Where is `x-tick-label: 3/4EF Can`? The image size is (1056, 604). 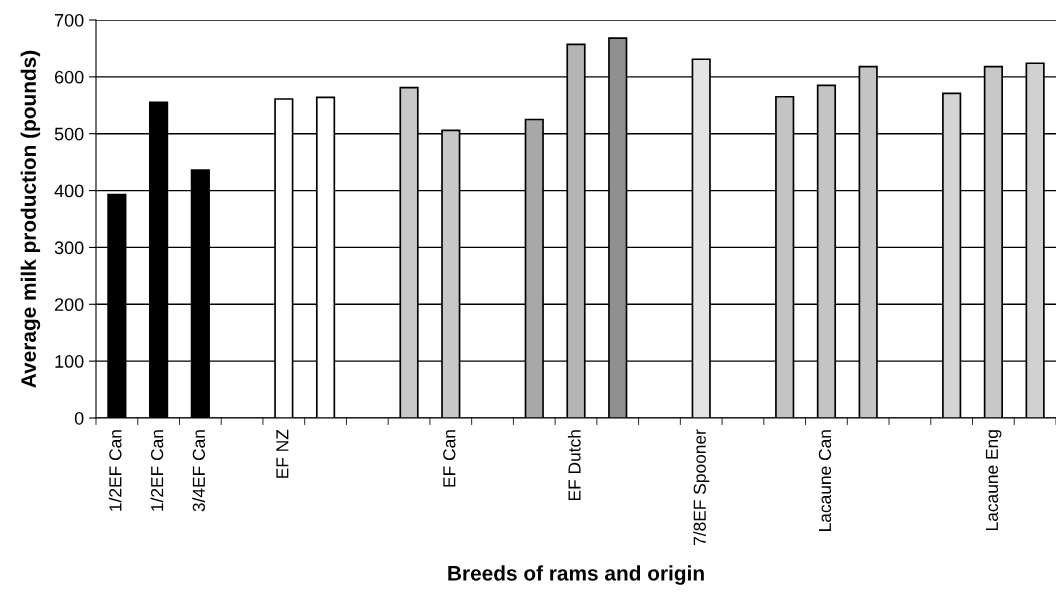 x-tick-label: 3/4EF Can is located at coordinates (199, 471).